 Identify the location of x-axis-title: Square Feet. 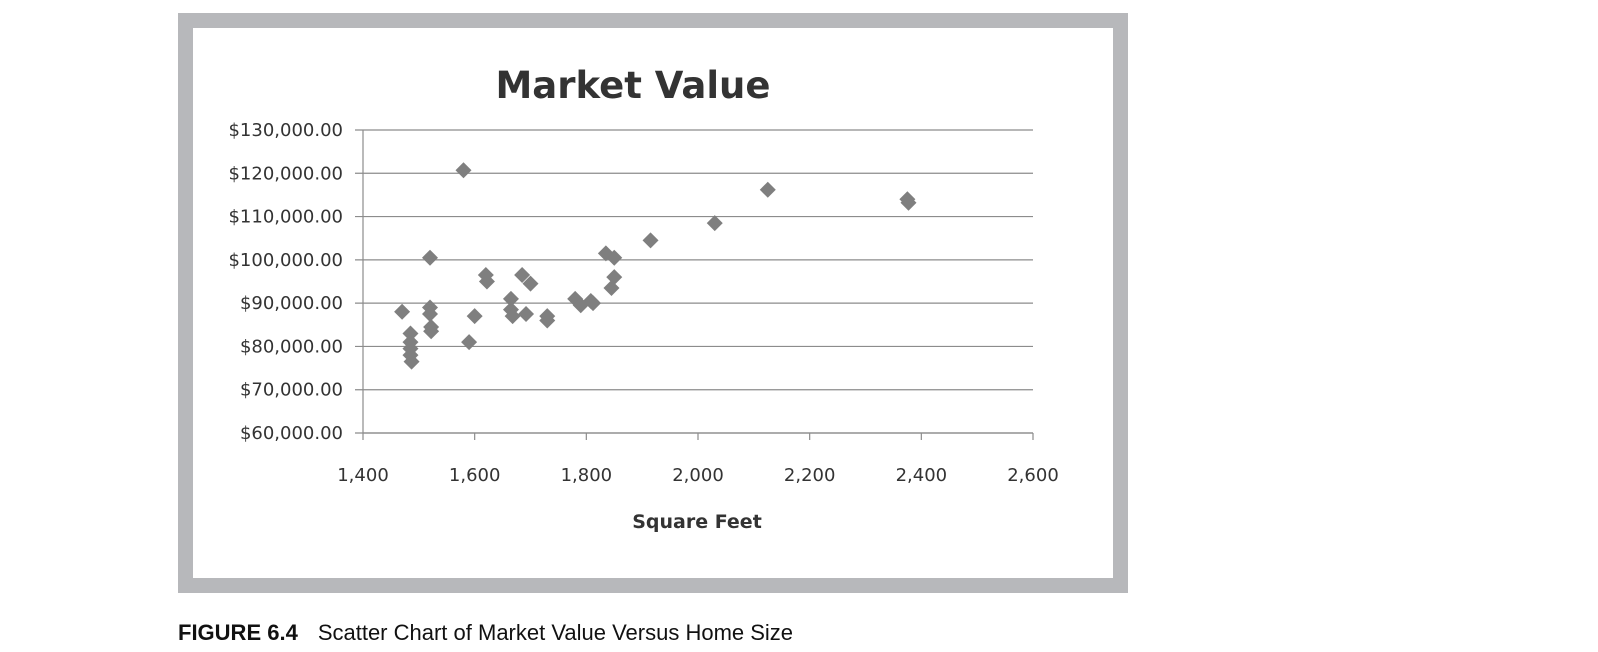
(697, 522).